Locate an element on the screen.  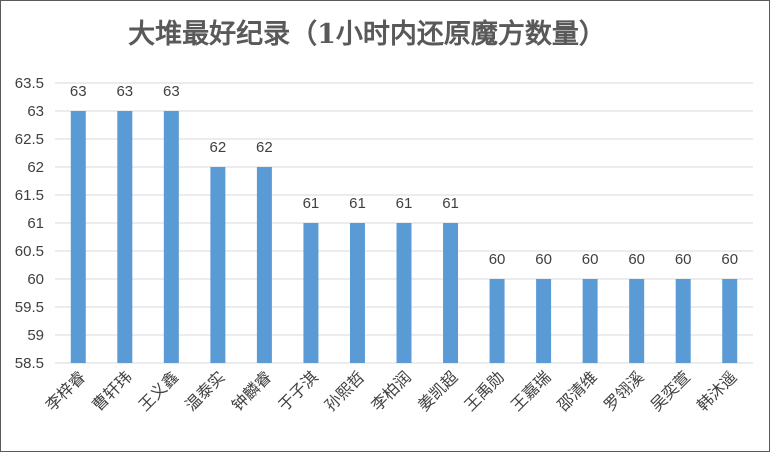
y-tick-label: 63.5 is located at coordinates (29, 83).